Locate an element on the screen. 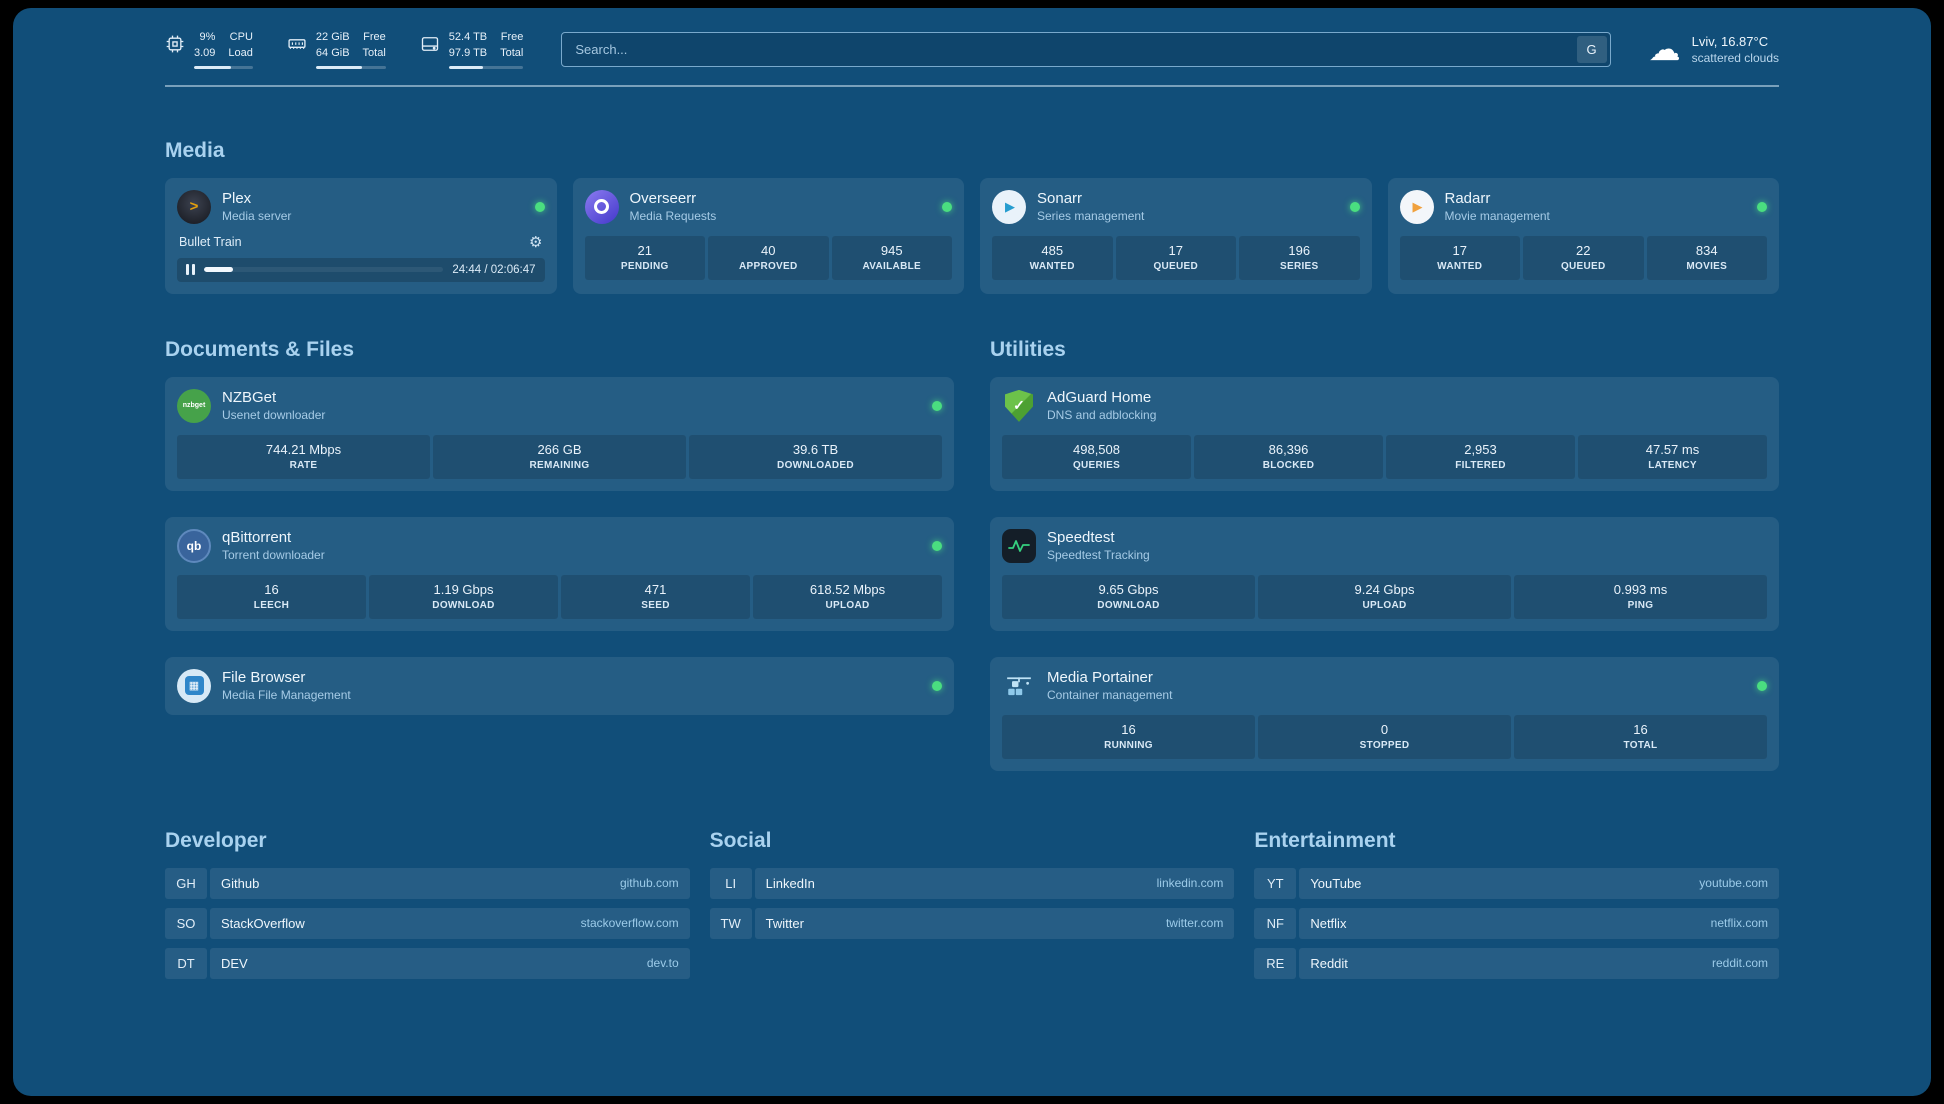 The image size is (1944, 1104). stat-available: 945 AVAILABLE is located at coordinates (891, 257).